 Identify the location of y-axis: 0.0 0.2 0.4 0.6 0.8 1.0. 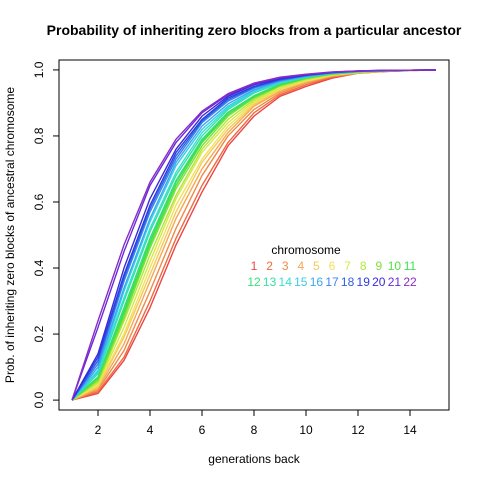
(45, 234).